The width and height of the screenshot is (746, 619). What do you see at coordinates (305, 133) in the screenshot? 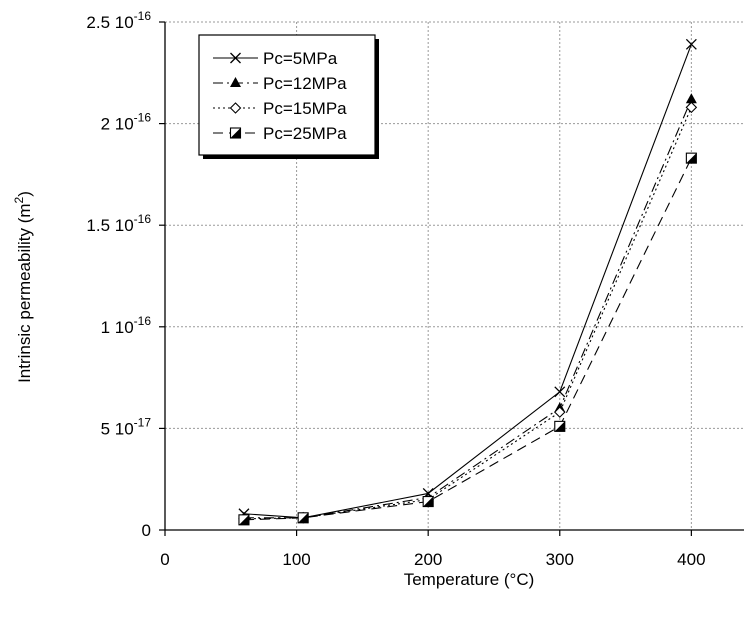
I see `legend-label-4: Pc=25MPa` at bounding box center [305, 133].